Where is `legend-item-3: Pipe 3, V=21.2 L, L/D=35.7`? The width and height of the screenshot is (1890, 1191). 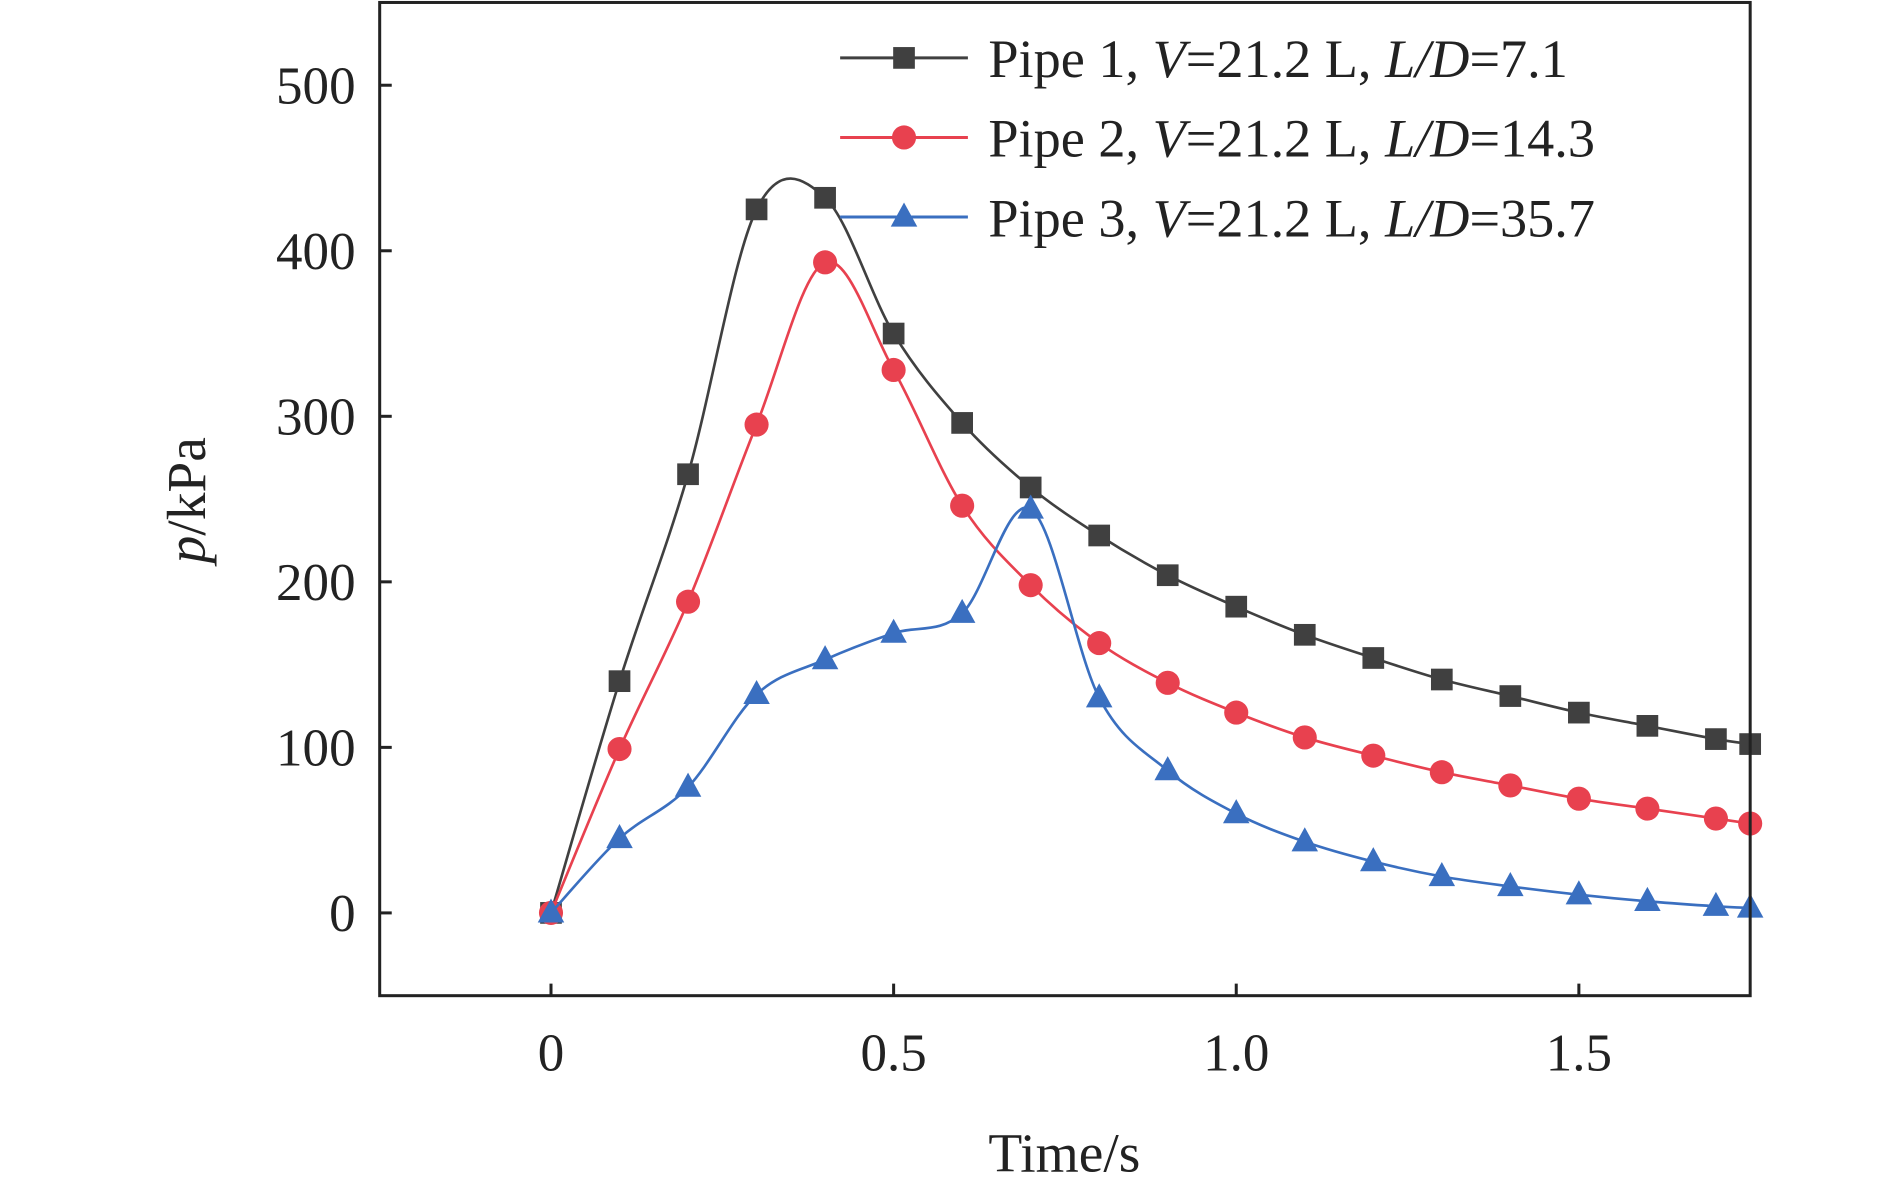 legend-item-3: Pipe 3, V=21.2 L, L/D=35.7 is located at coordinates (1217, 218).